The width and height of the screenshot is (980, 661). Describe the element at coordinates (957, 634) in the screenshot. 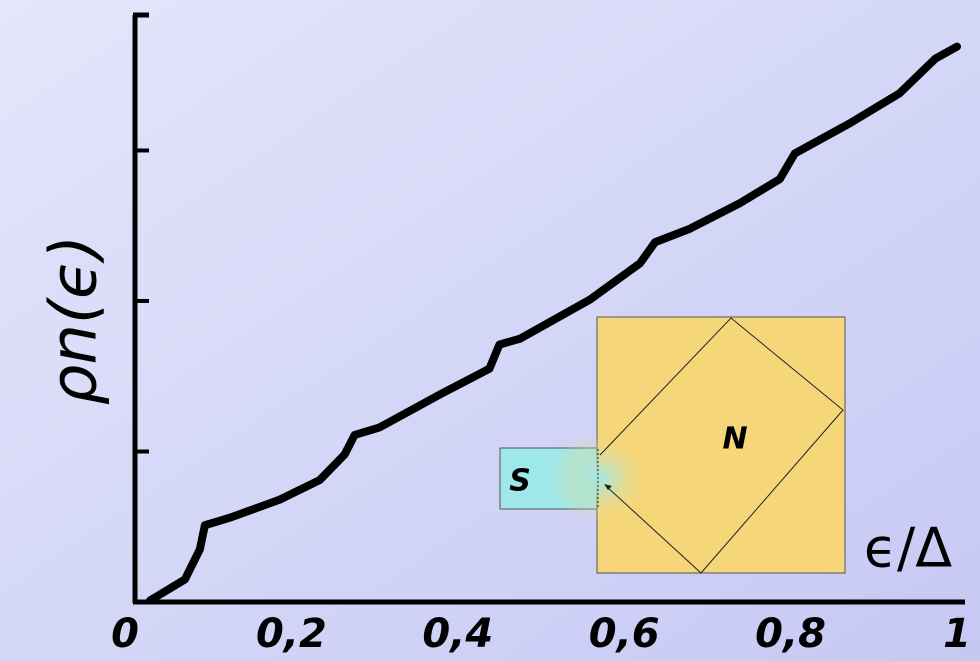

I see `x-tick-label: 1` at that location.